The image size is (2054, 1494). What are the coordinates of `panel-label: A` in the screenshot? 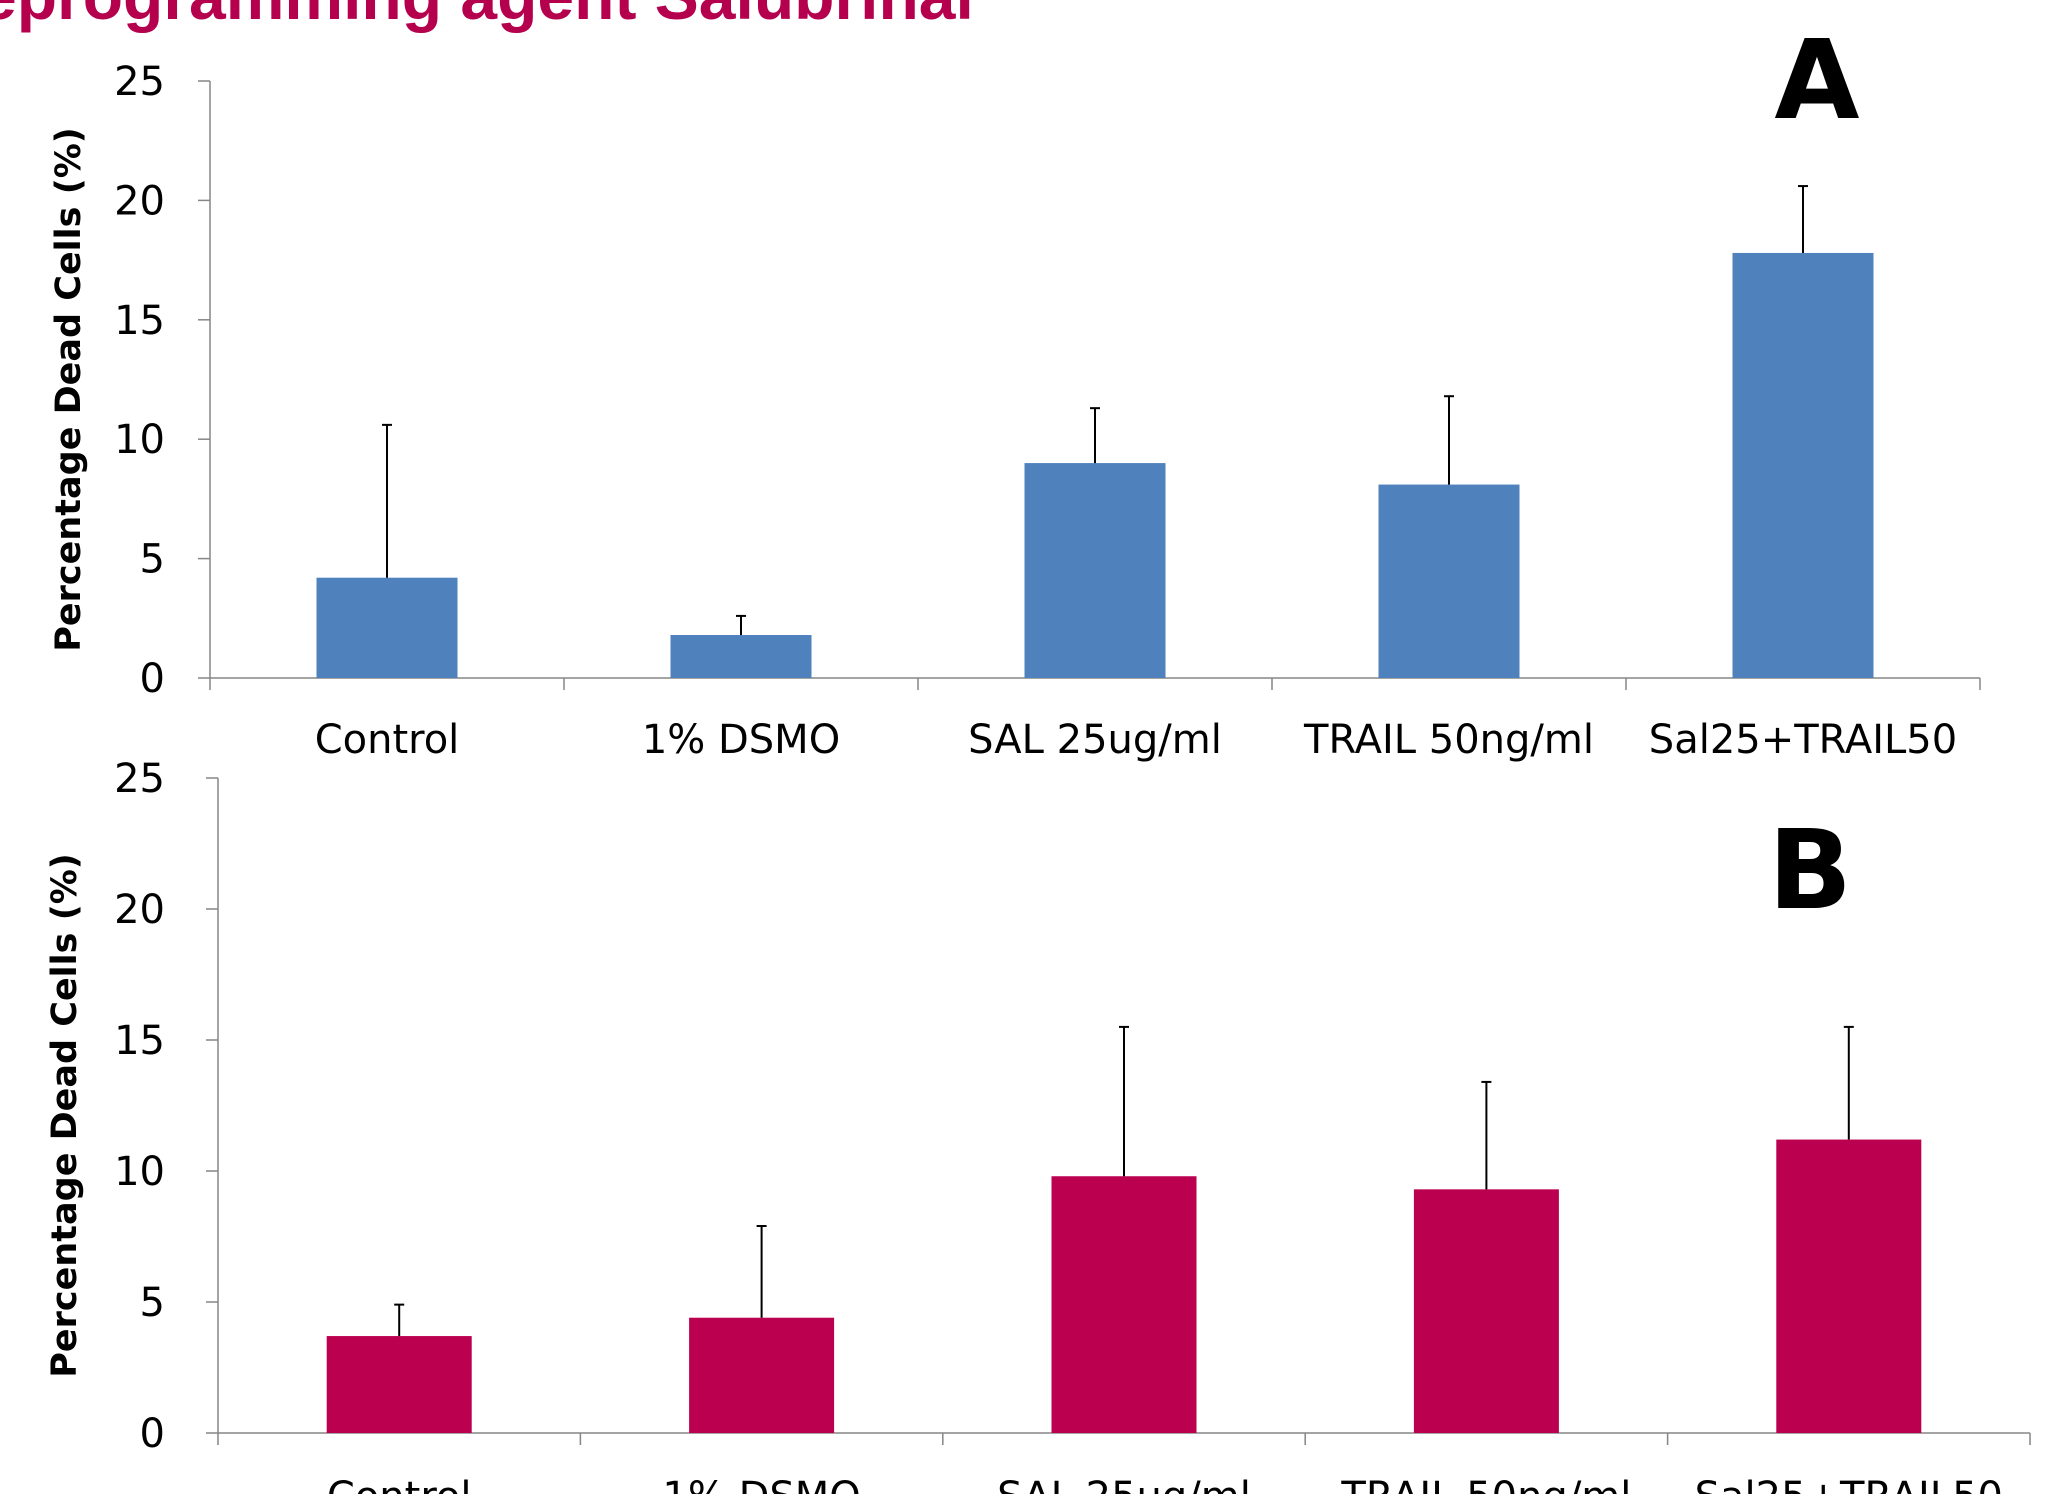 It's located at (1816, 80).